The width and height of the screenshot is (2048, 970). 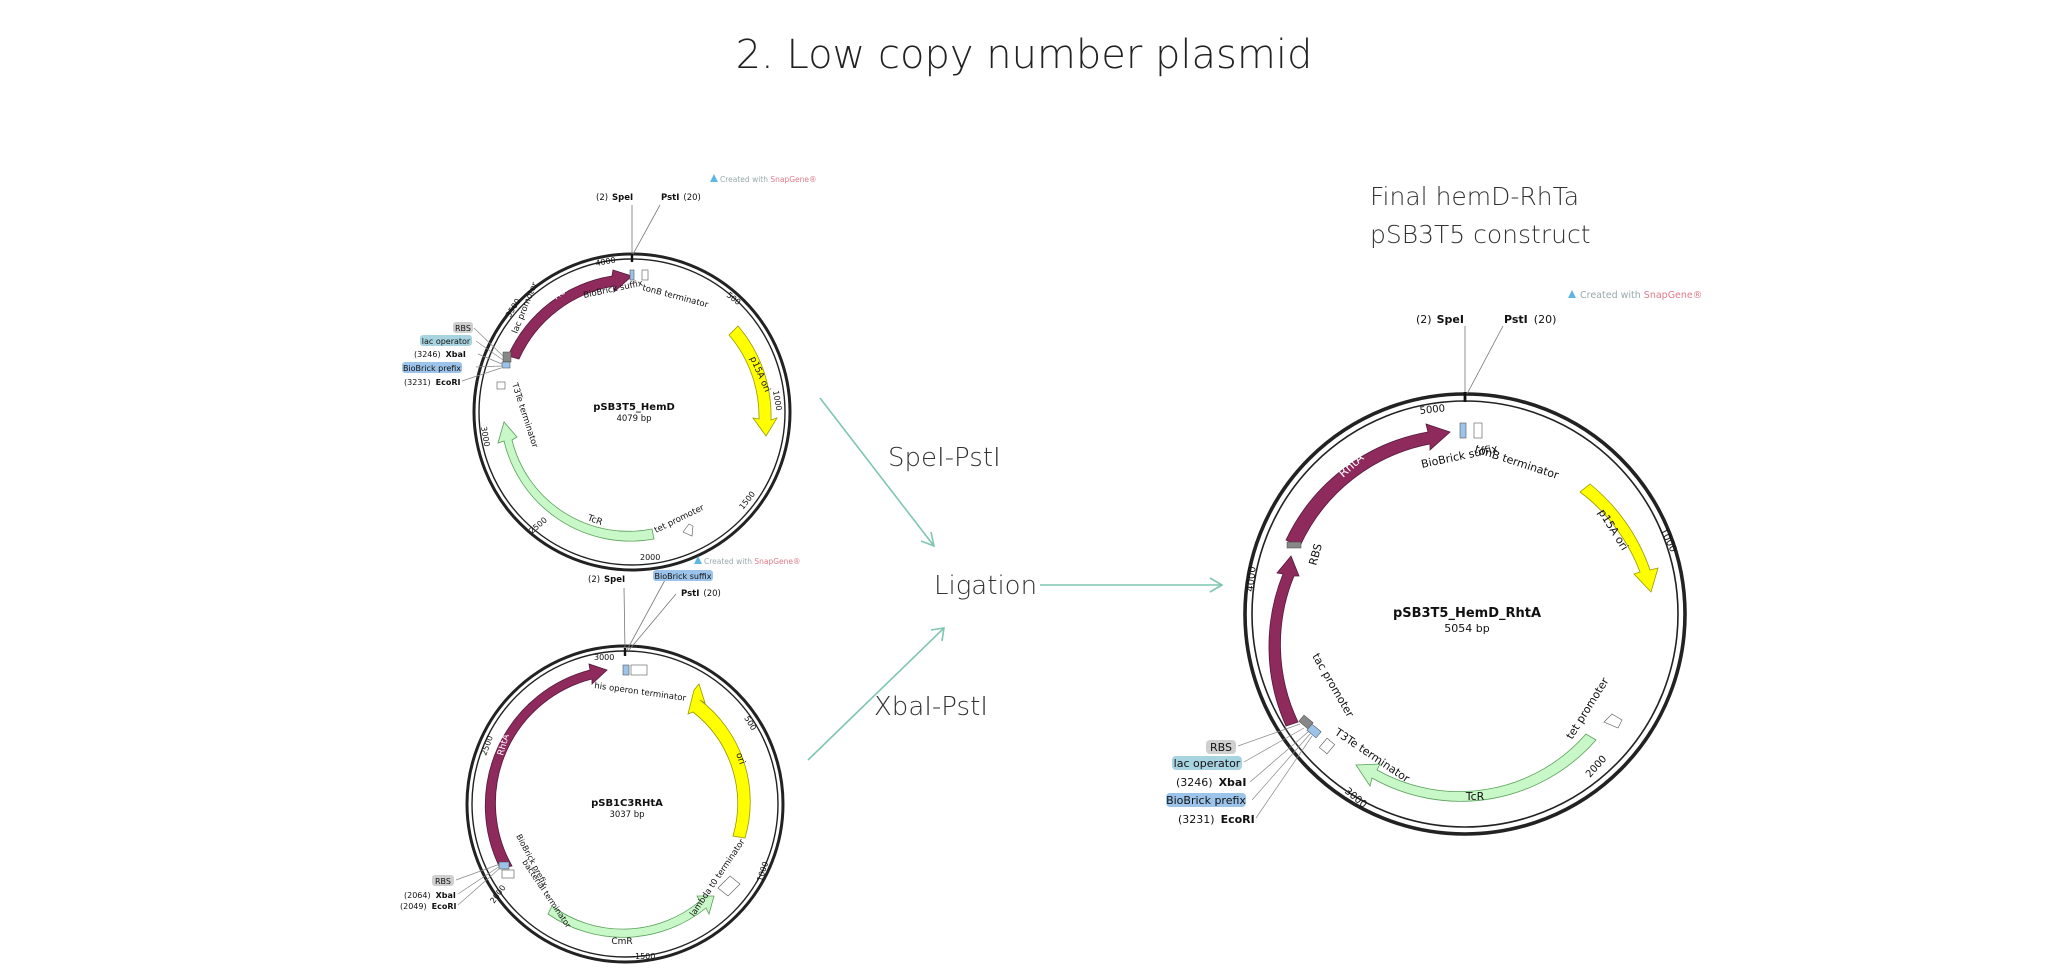 What do you see at coordinates (1207, 763) in the screenshot?
I see `lac-operator-chip` at bounding box center [1207, 763].